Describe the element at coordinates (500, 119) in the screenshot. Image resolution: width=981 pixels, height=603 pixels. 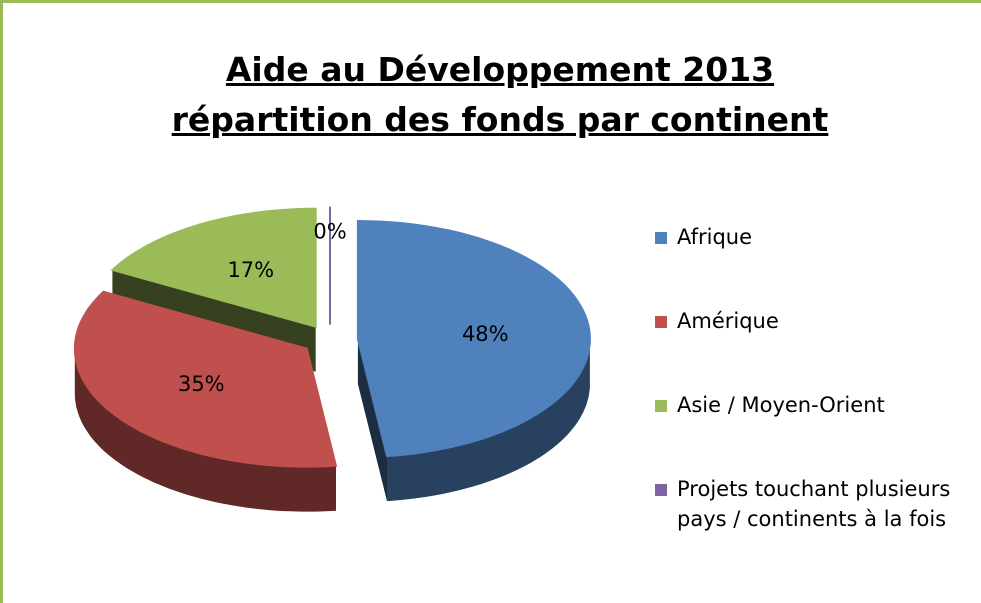
I see `title-line: répartition des fonds par continent` at that location.